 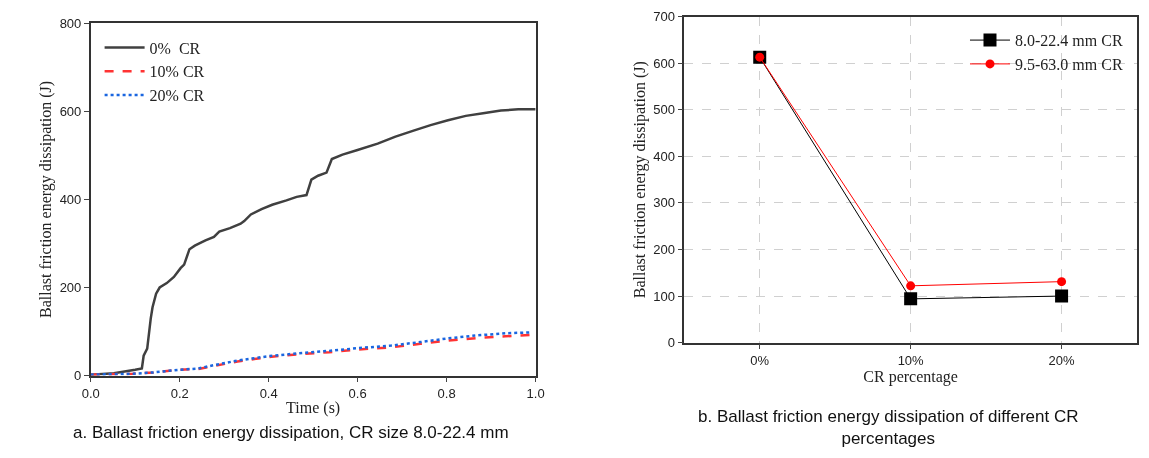 I want to click on y-tick-label: 500, so click(x=664, y=110).